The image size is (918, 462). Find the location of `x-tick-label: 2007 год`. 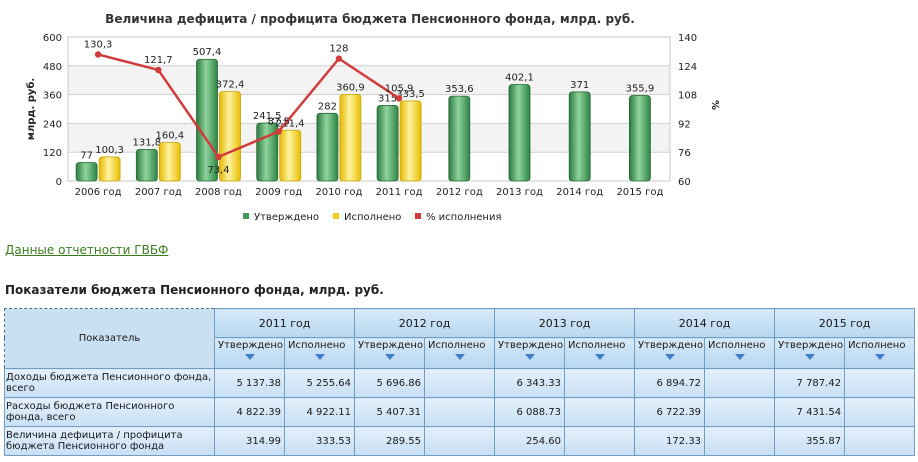

x-tick-label: 2007 год is located at coordinates (158, 192).